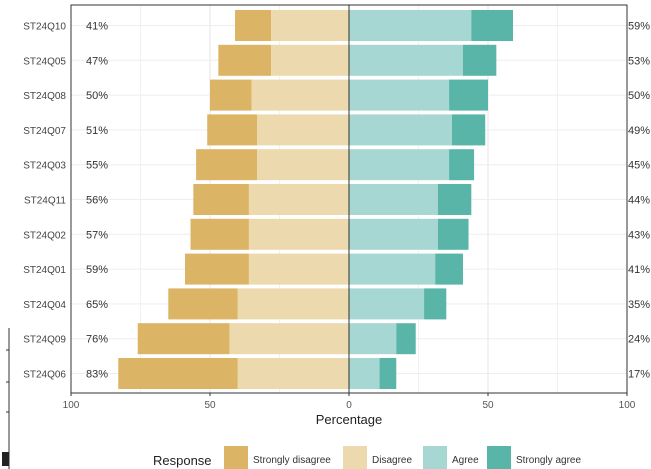 This screenshot has width=651, height=469. I want to click on right-percent-label: 24%, so click(639, 340).